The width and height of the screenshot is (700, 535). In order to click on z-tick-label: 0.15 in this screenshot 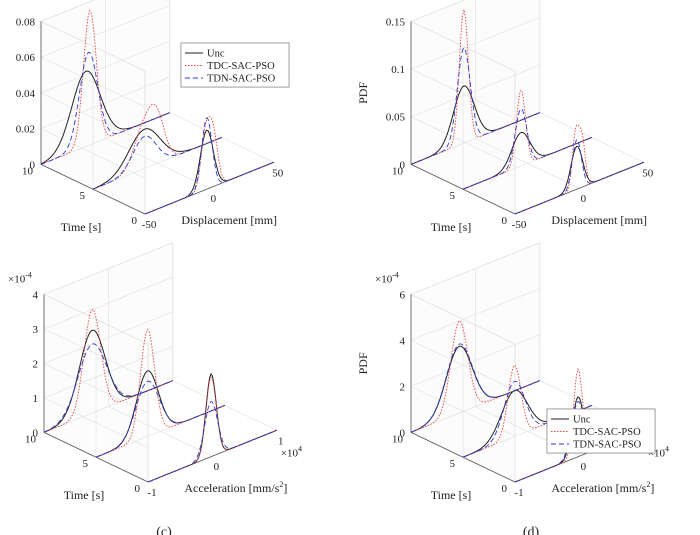, I will do `click(396, 22)`.